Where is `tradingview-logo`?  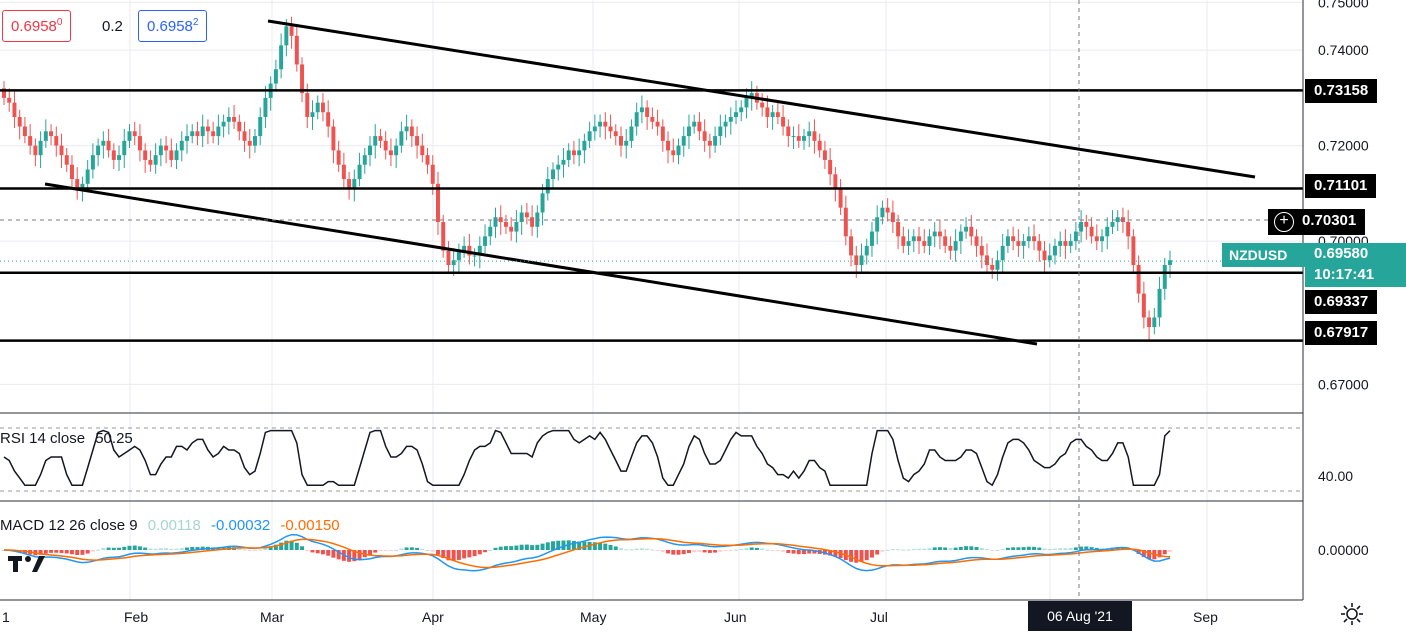
tradingview-logo is located at coordinates (26, 563).